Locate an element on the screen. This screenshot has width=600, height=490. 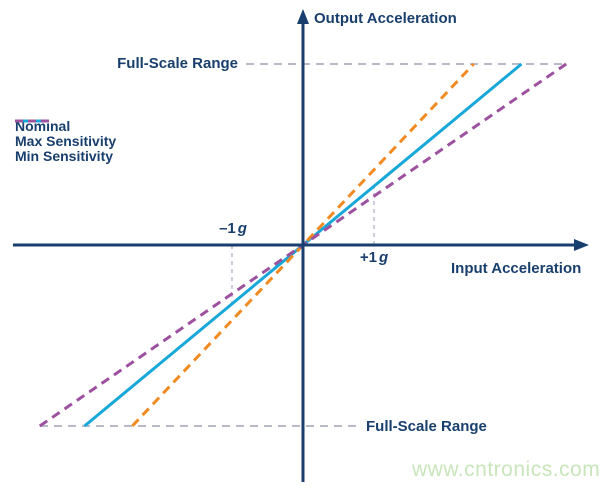
plus-1g-unit: g is located at coordinates (383, 257).